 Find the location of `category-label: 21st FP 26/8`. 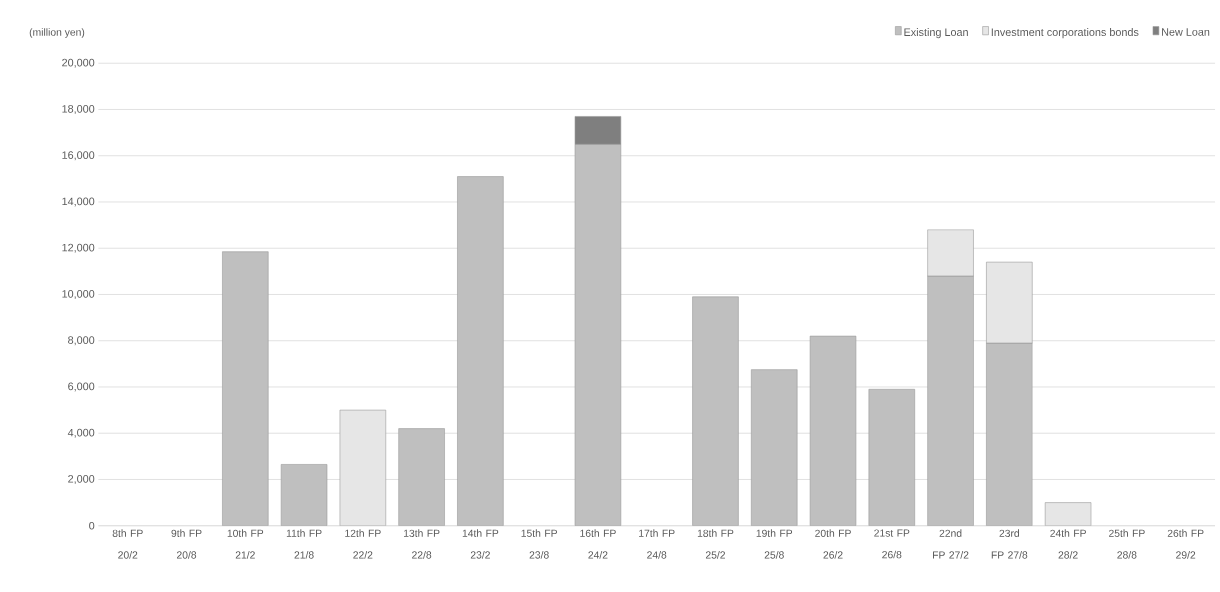

category-label: 21st FP 26/8 is located at coordinates (892, 544).